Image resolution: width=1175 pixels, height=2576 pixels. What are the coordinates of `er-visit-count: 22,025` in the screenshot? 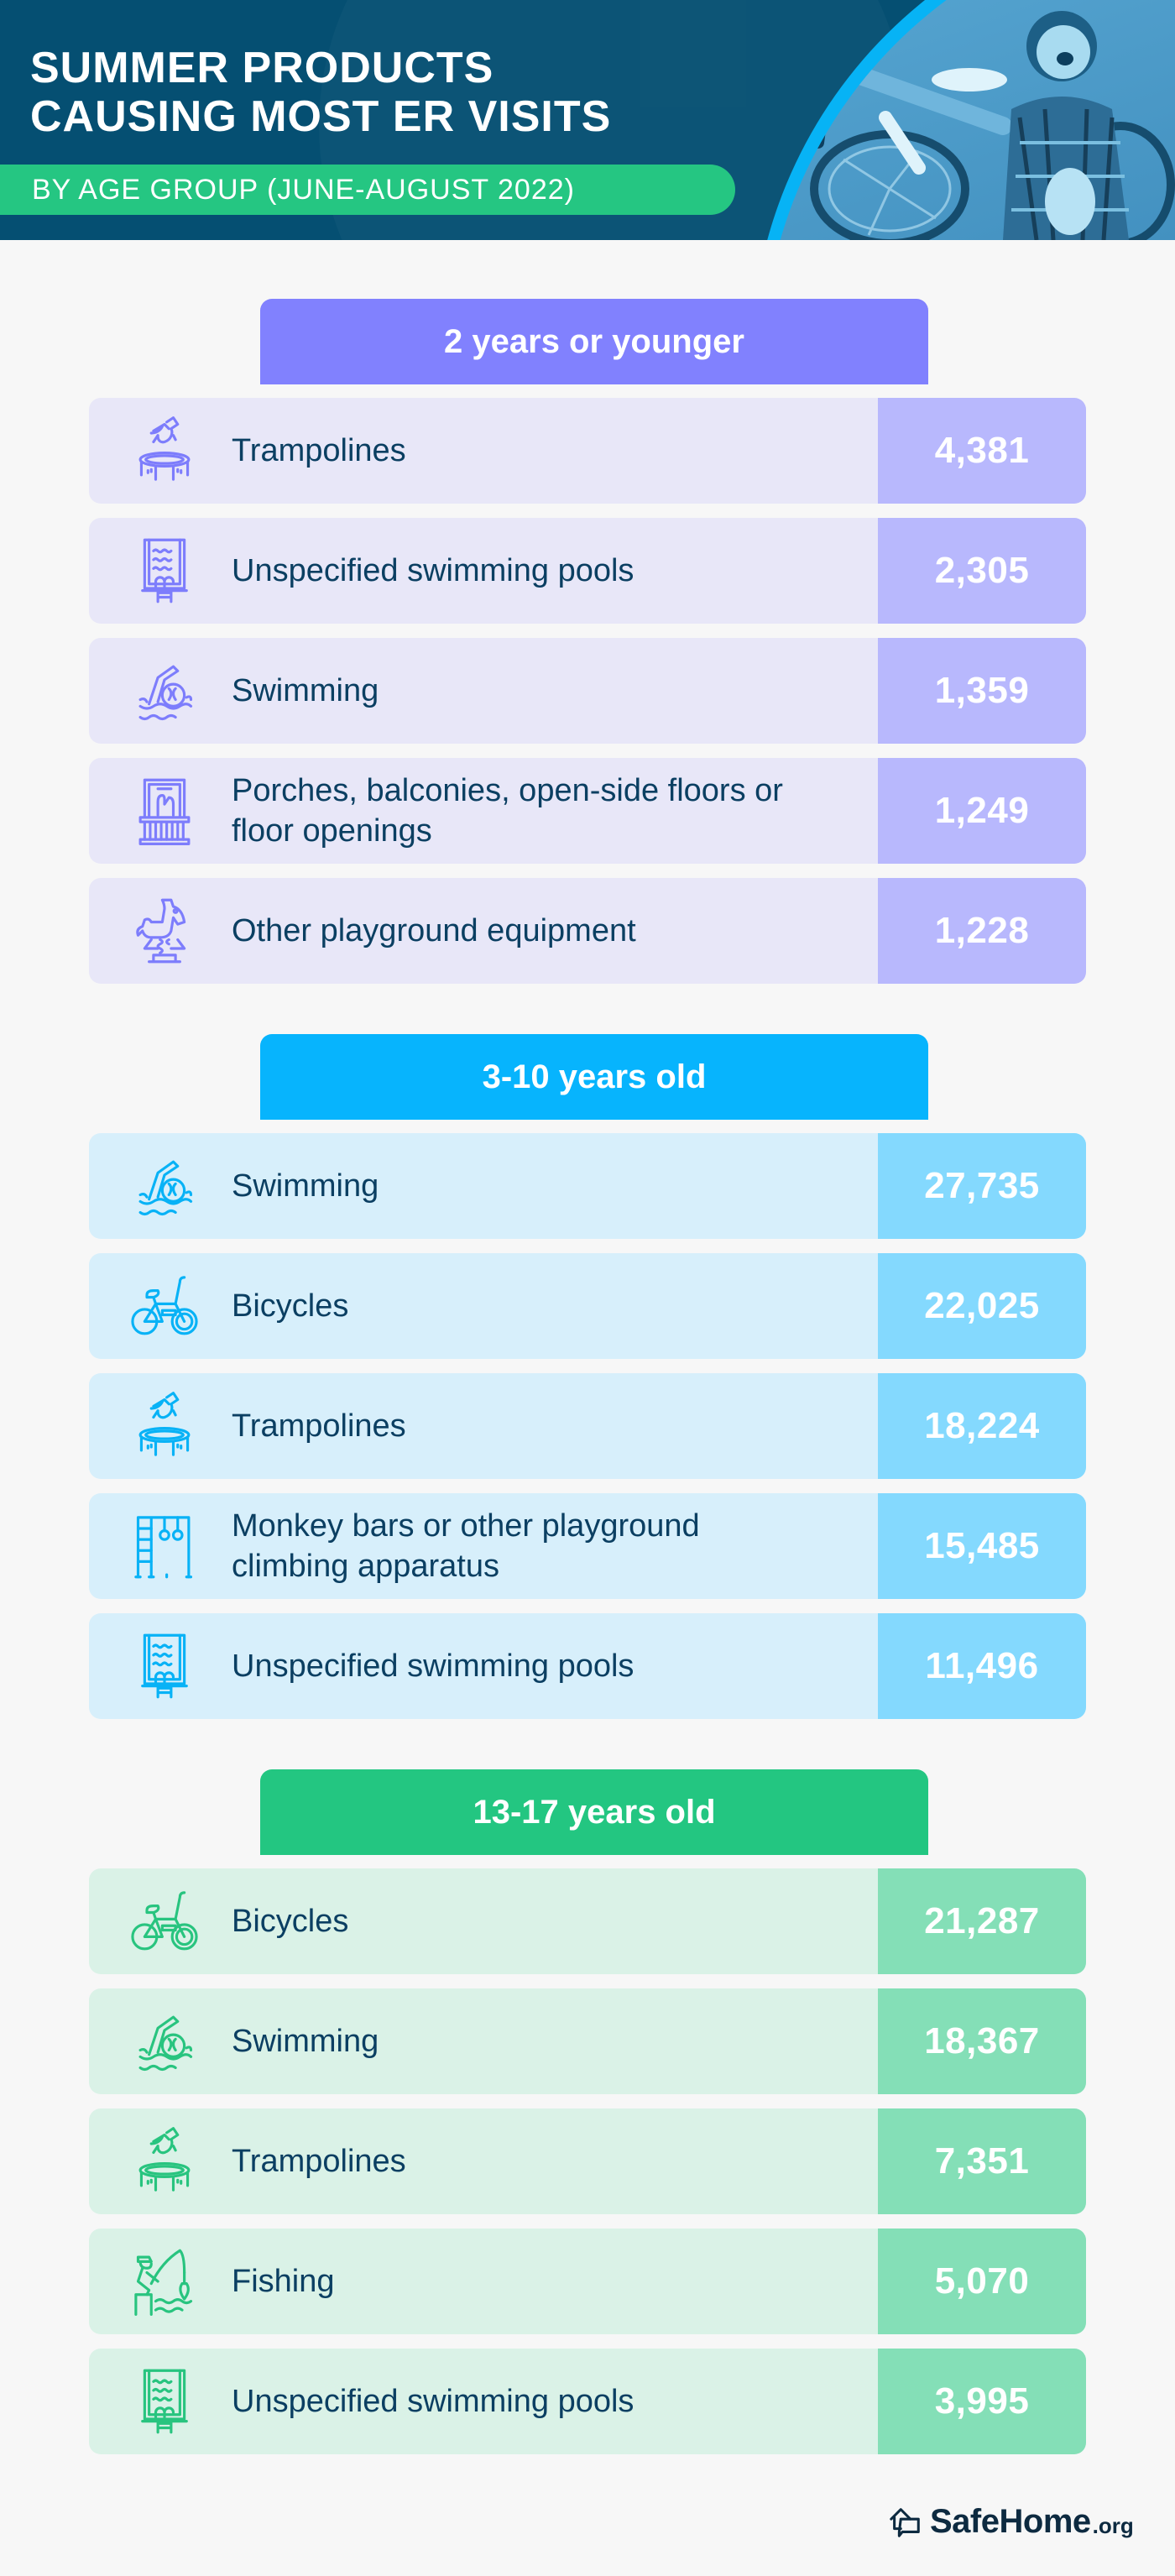 It's located at (982, 1306).